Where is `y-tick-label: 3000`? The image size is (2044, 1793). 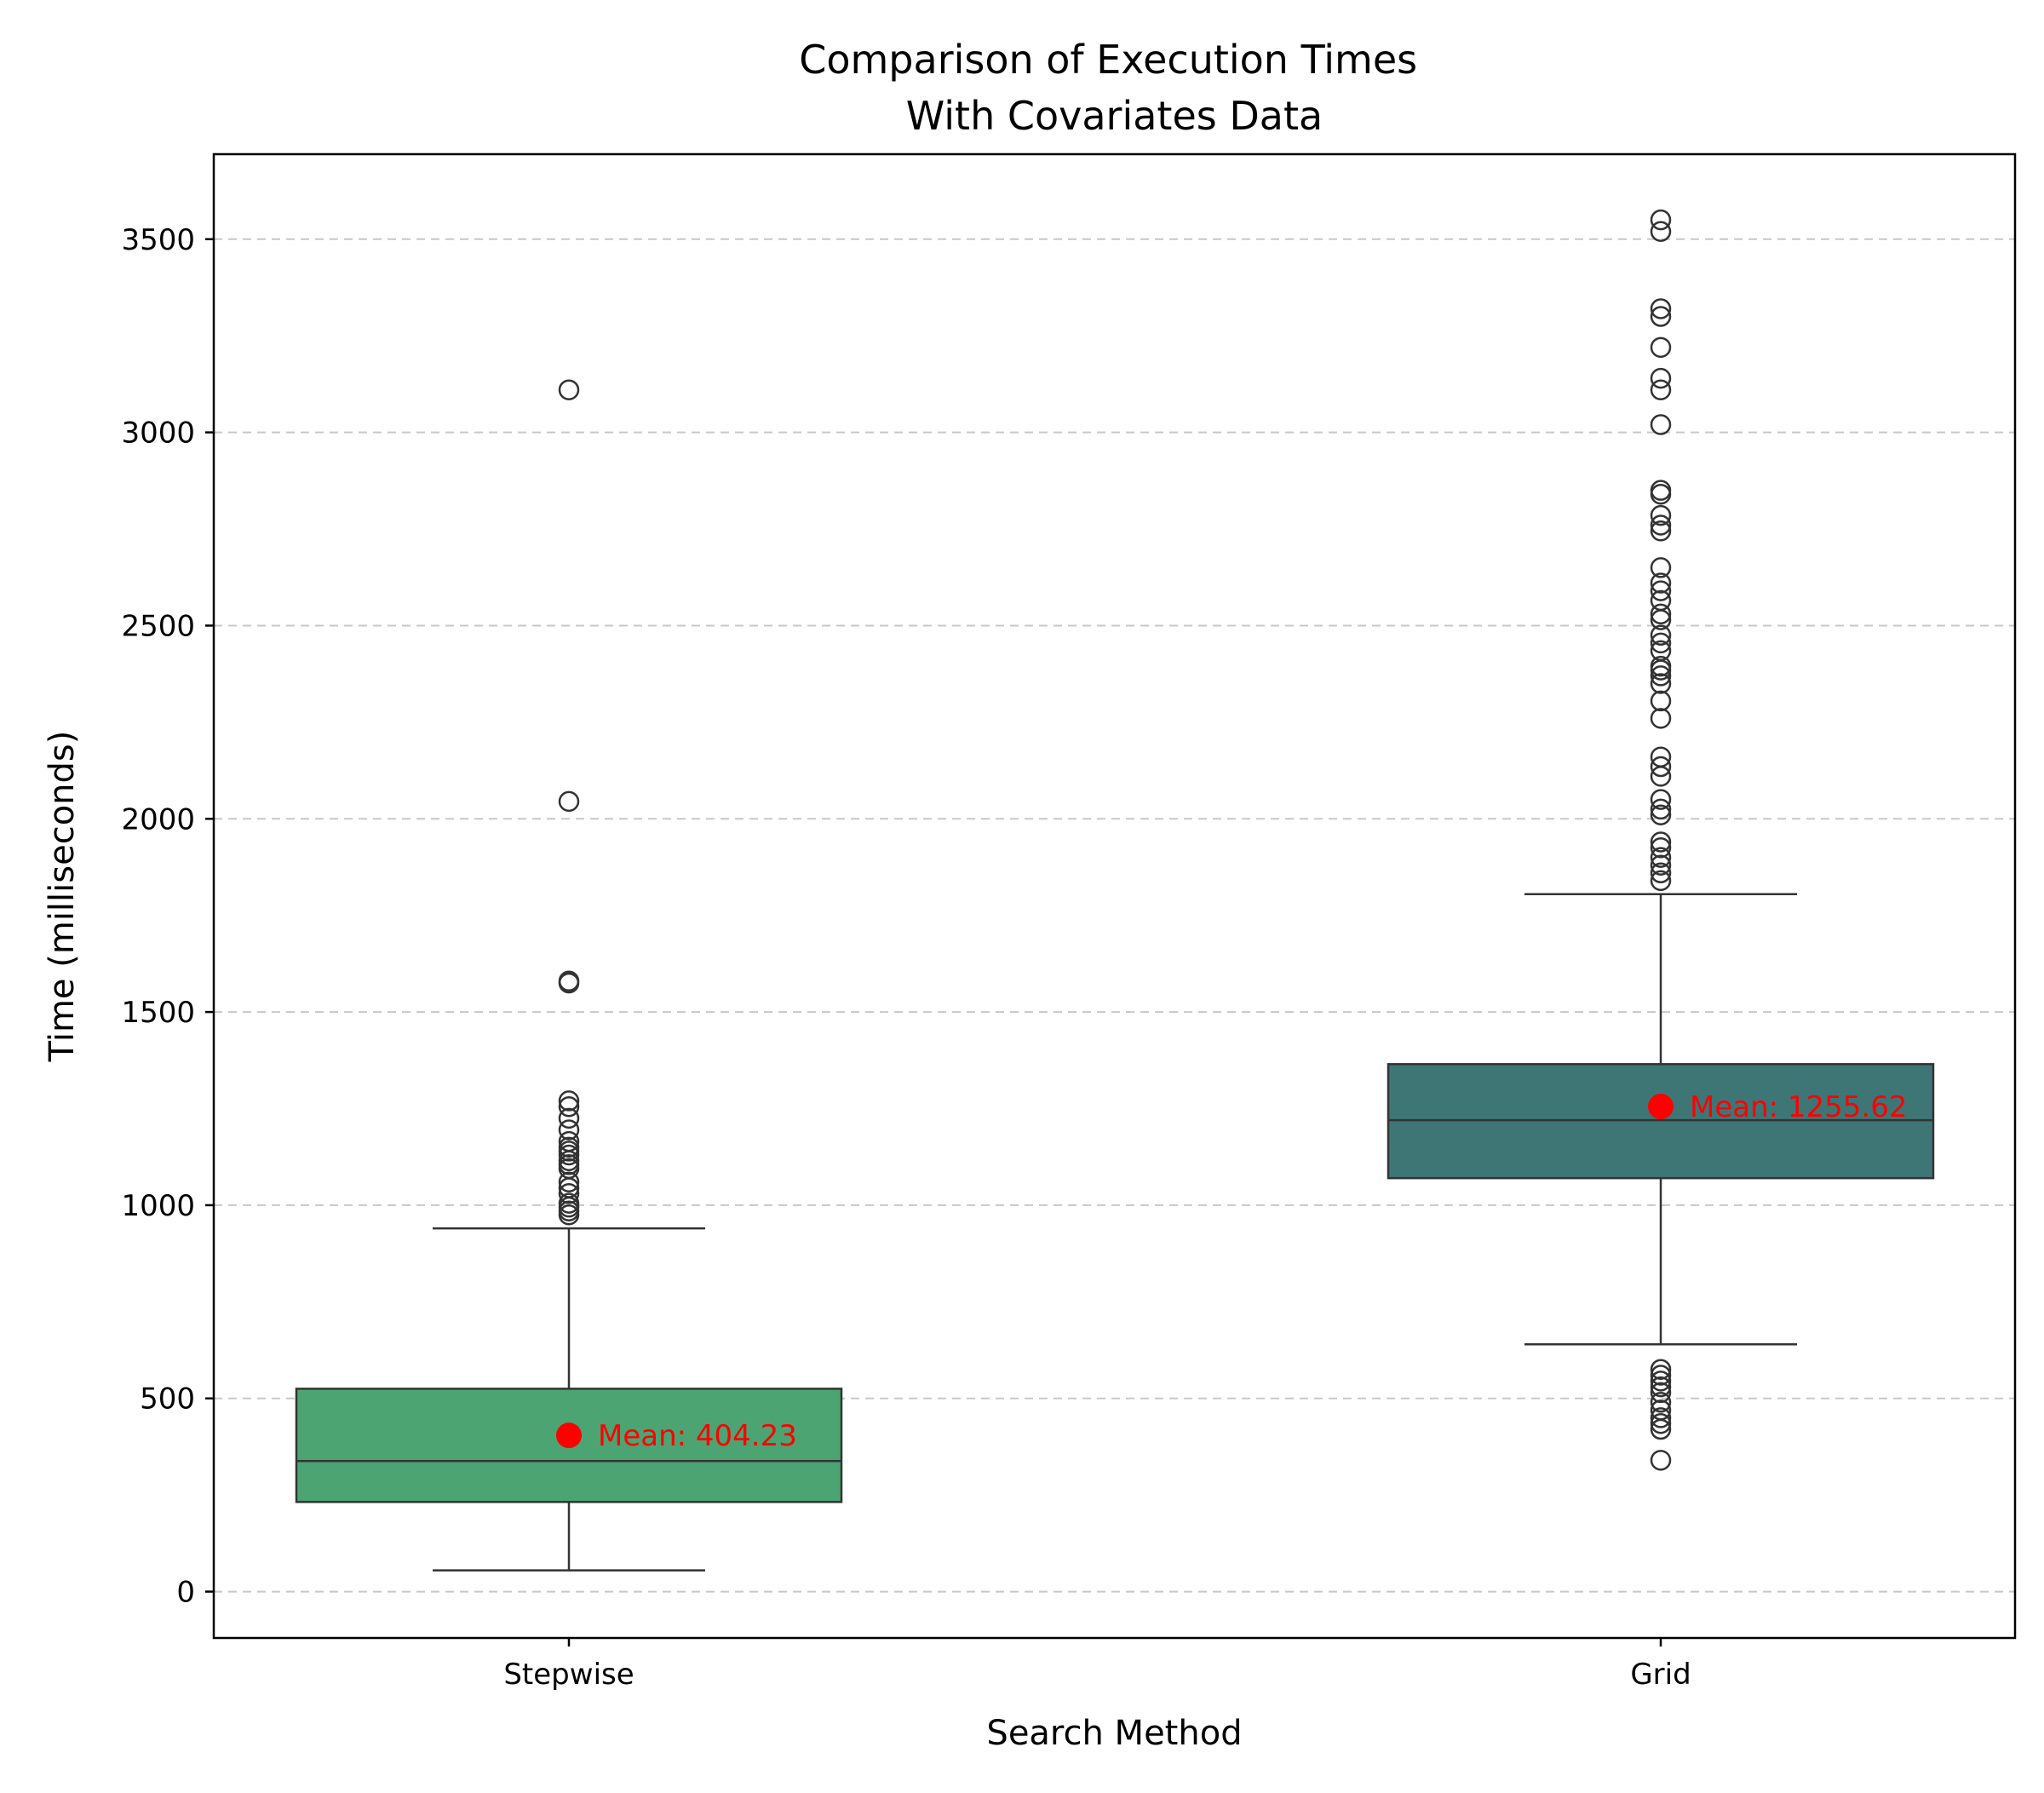 y-tick-label: 3000 is located at coordinates (158, 434).